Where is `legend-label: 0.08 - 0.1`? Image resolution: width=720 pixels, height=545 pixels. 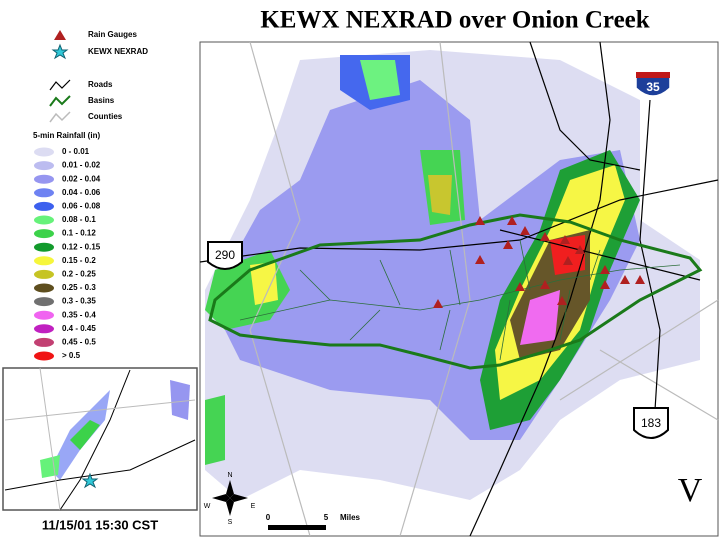
legend-label: 0.08 - 0.1 is located at coordinates (79, 219).